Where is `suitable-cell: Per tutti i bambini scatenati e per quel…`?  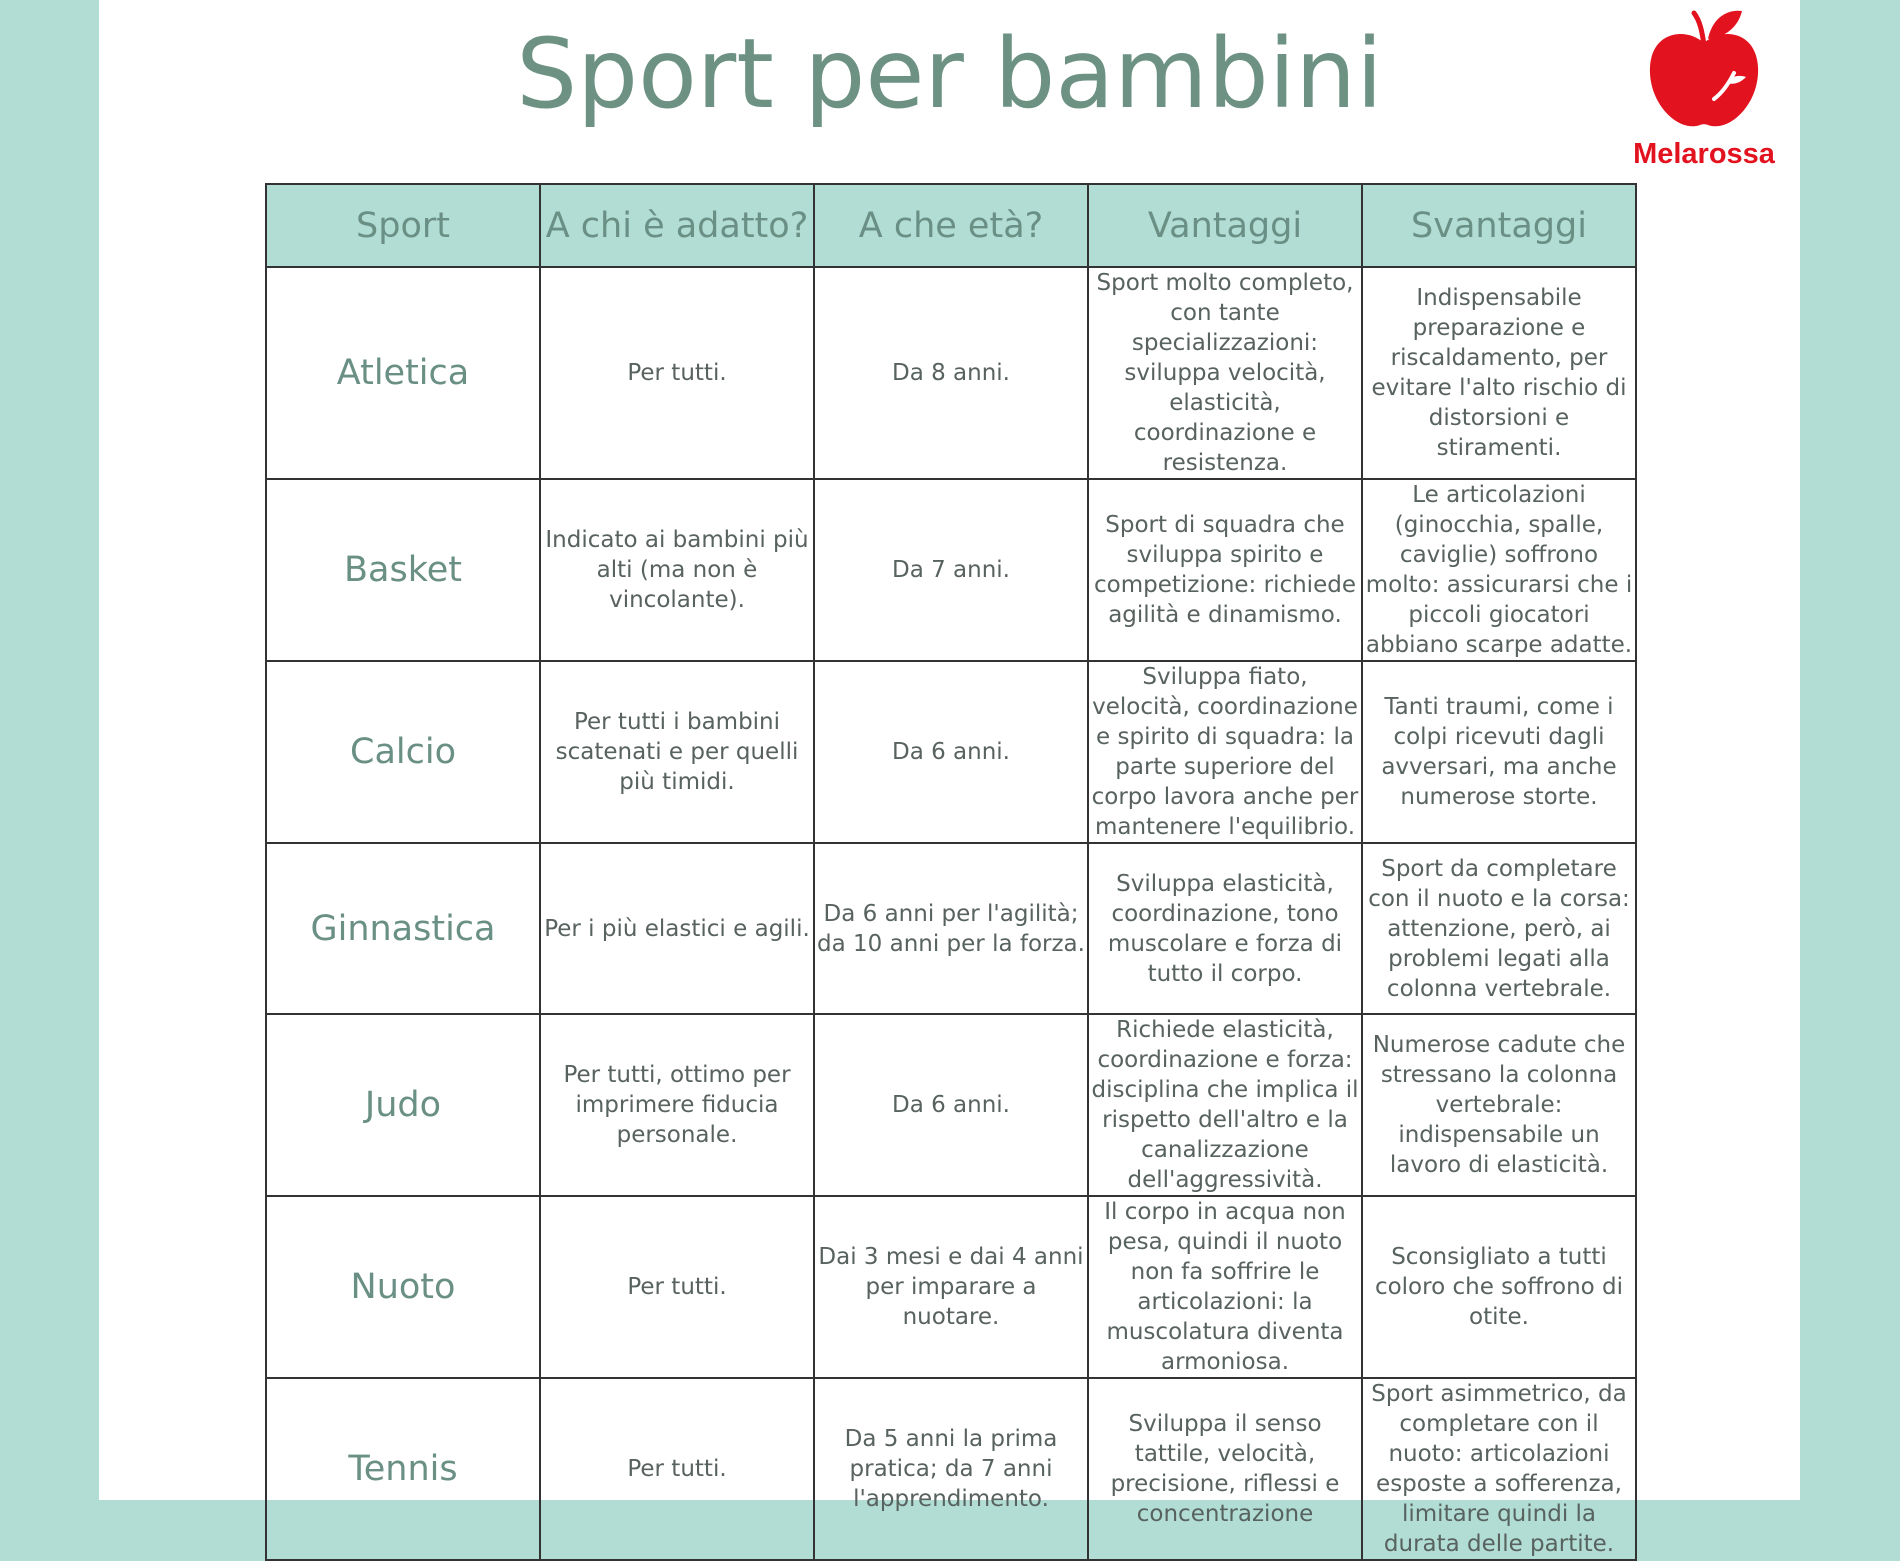
suitable-cell: Per tutti i bambini scatenati e per quel… is located at coordinates (677, 752).